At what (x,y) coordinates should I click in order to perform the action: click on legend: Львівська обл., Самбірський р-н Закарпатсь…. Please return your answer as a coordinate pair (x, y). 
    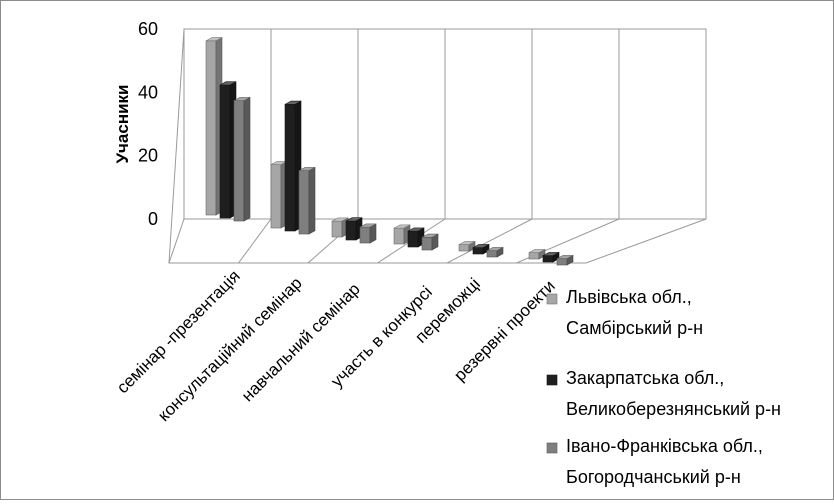
    Looking at the image, I should click on (663, 387).